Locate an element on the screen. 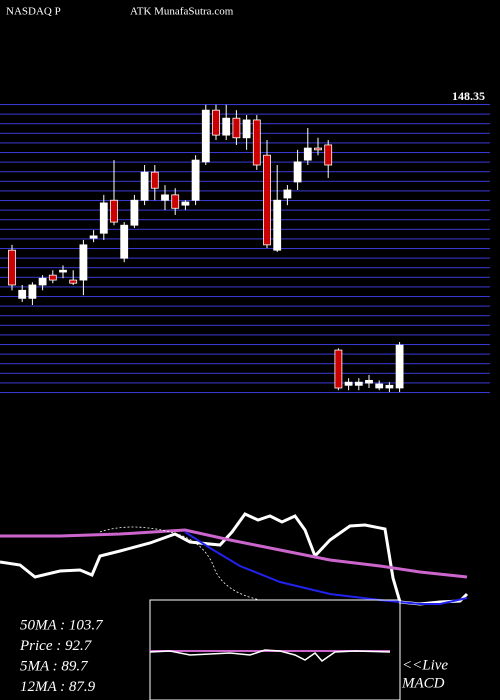  stat-label: 5MA : 89.7 is located at coordinates (54, 666).